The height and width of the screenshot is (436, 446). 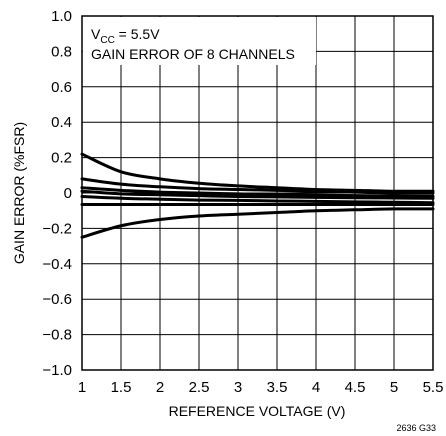 What do you see at coordinates (107, 40) in the screenshot?
I see `vcc-subscript: CC` at bounding box center [107, 40].